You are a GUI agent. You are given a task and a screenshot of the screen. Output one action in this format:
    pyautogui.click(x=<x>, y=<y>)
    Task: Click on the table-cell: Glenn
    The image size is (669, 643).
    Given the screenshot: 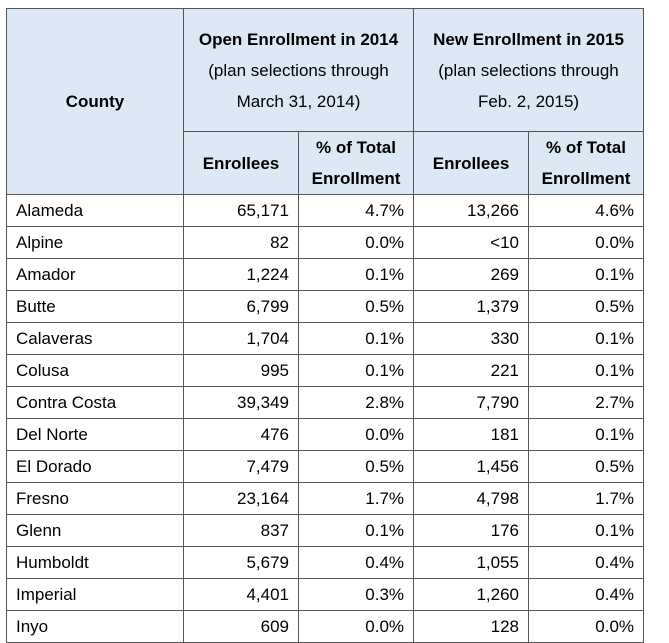 What is the action you would take?
    pyautogui.click(x=95, y=530)
    